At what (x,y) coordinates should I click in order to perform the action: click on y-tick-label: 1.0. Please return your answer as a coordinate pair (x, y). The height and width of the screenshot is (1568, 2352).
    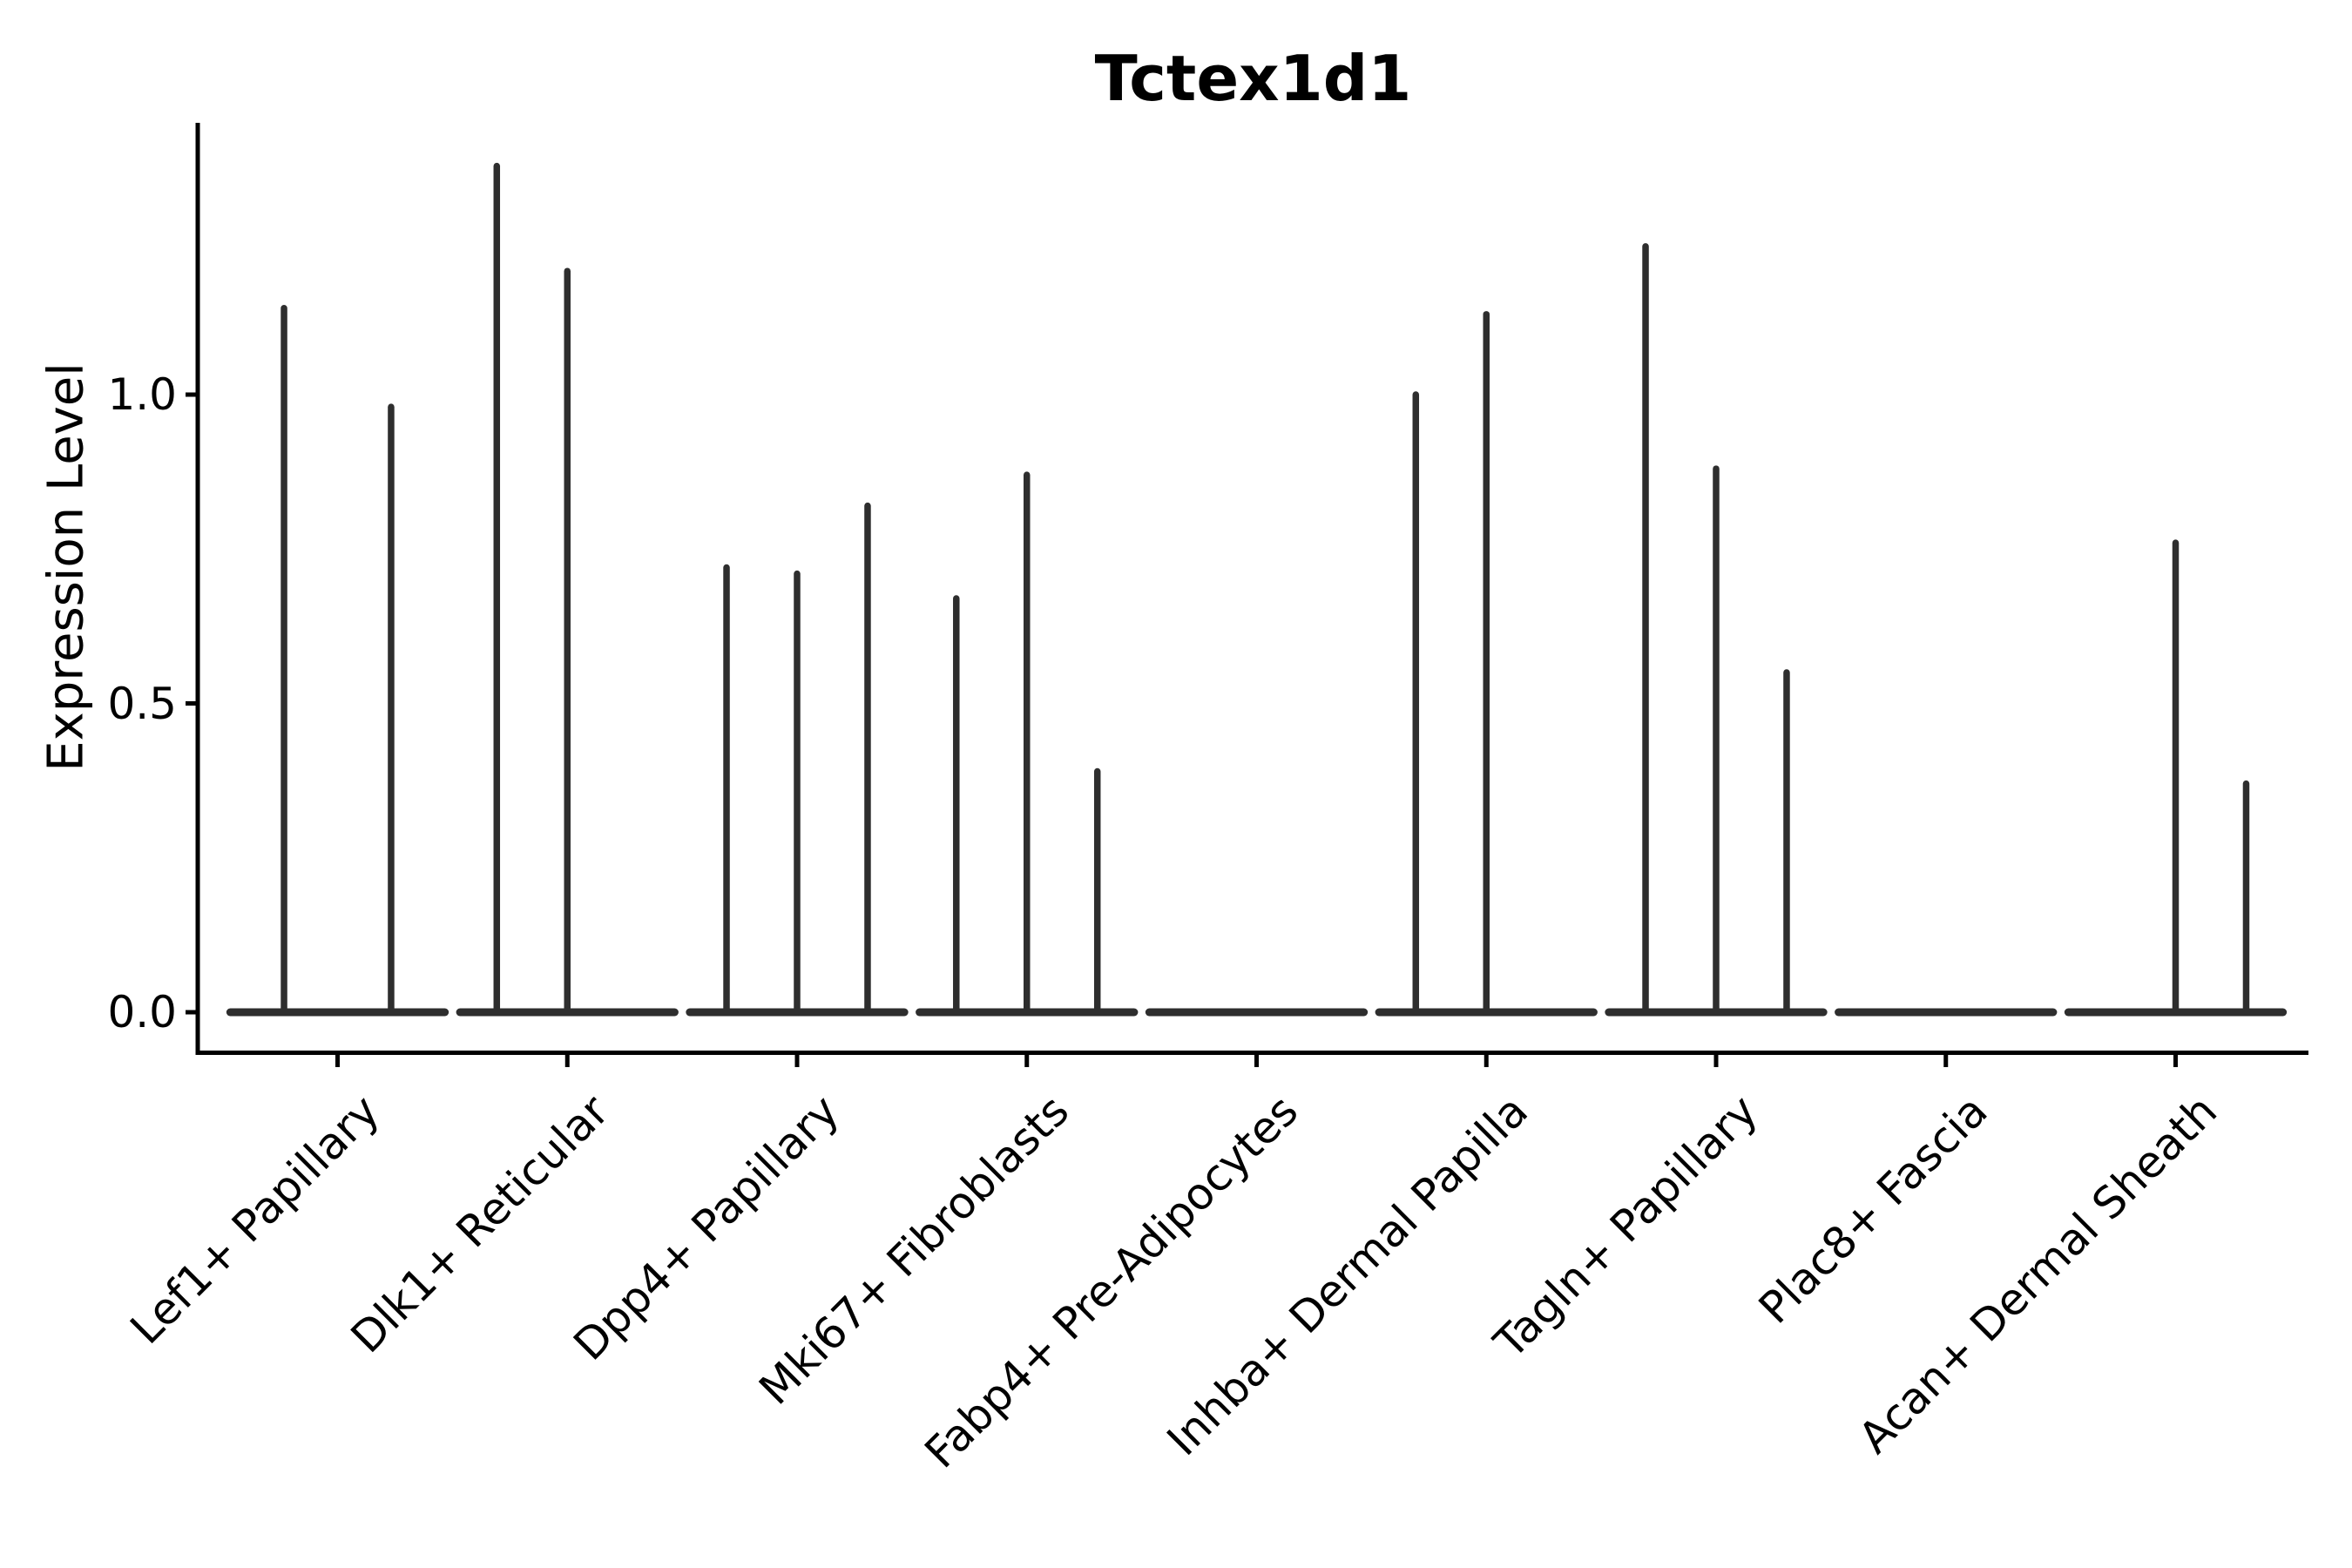
    Looking at the image, I should click on (142, 394).